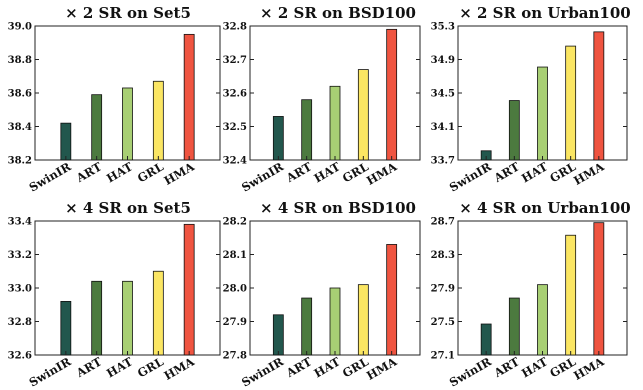 The image size is (643, 390). Describe the element at coordinates (545, 13) in the screenshot. I see `chart-title: × 2 SR on Urban100` at that location.